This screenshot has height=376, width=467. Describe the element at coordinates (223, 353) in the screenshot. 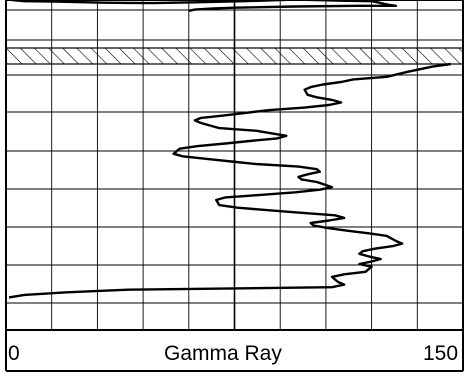

I see `curve-name-label: Gamma Ray` at that location.